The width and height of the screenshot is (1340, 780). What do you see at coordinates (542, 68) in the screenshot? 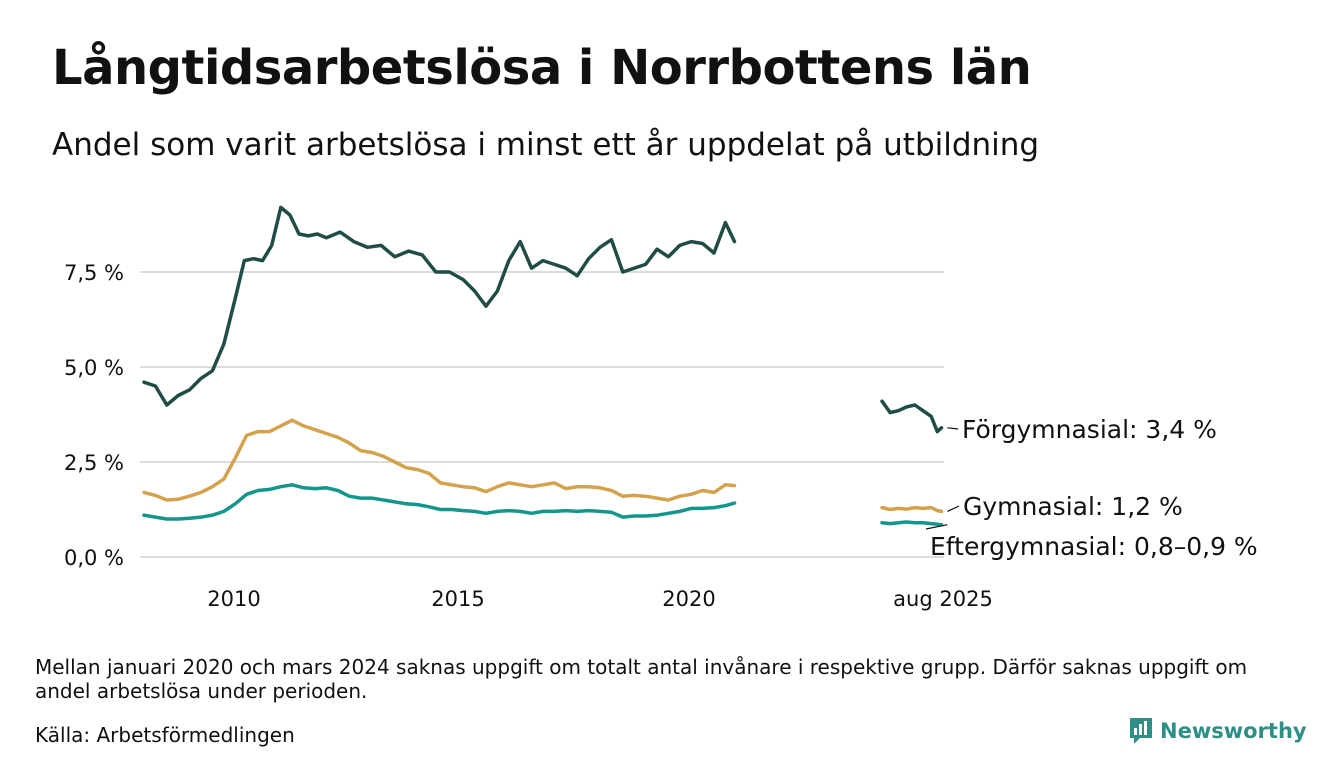
I see `chart-title: Långtidsarbetslösa i Norrbottens län` at bounding box center [542, 68].